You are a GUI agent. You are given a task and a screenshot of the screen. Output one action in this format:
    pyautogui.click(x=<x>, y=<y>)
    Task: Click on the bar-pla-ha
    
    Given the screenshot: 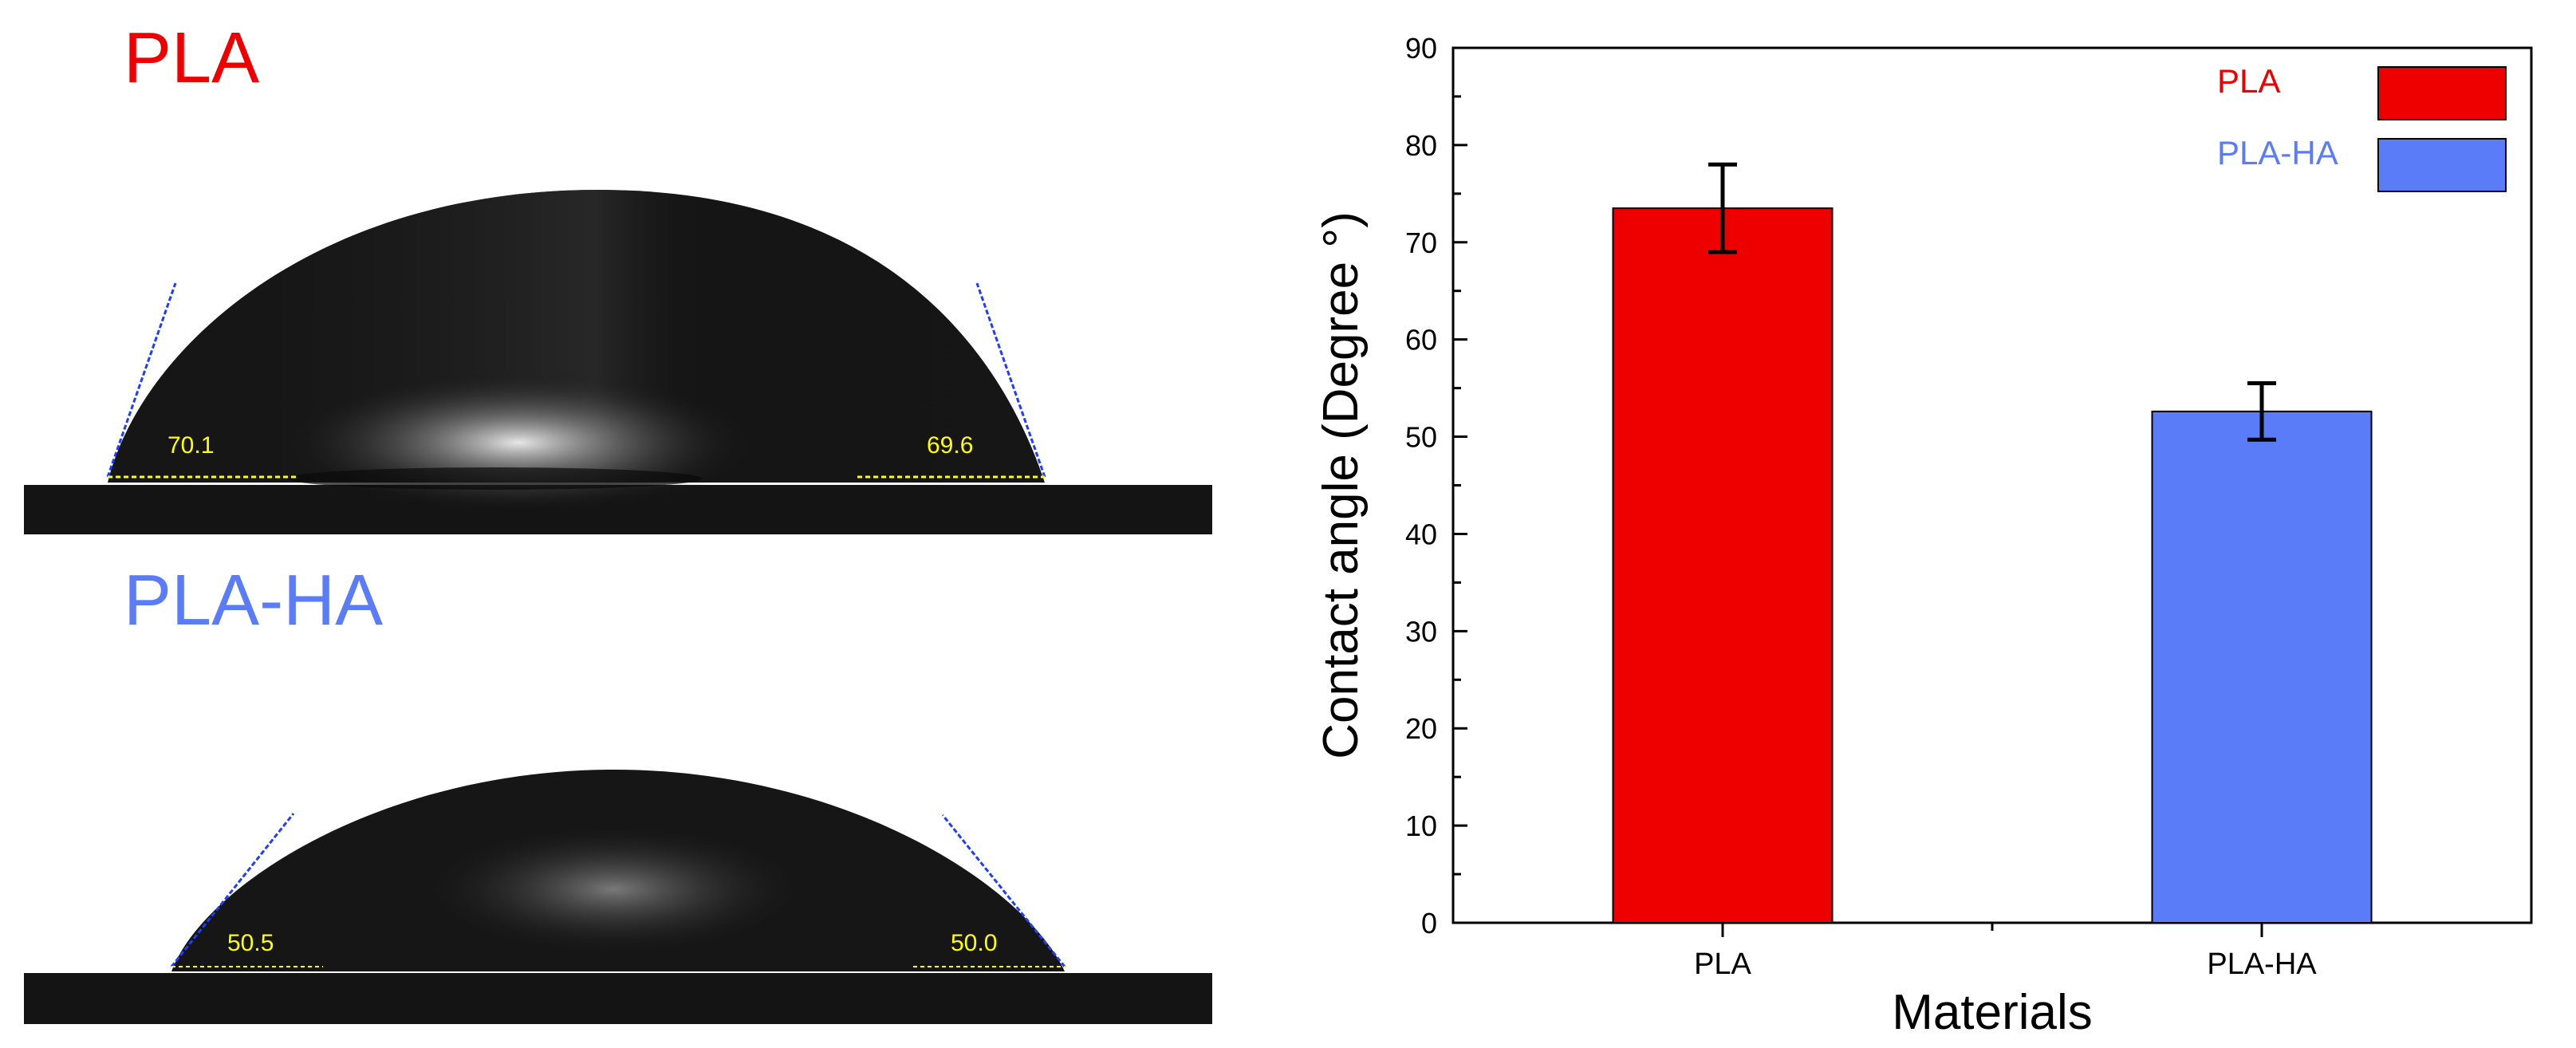 What is the action you would take?
    pyautogui.click(x=2262, y=667)
    